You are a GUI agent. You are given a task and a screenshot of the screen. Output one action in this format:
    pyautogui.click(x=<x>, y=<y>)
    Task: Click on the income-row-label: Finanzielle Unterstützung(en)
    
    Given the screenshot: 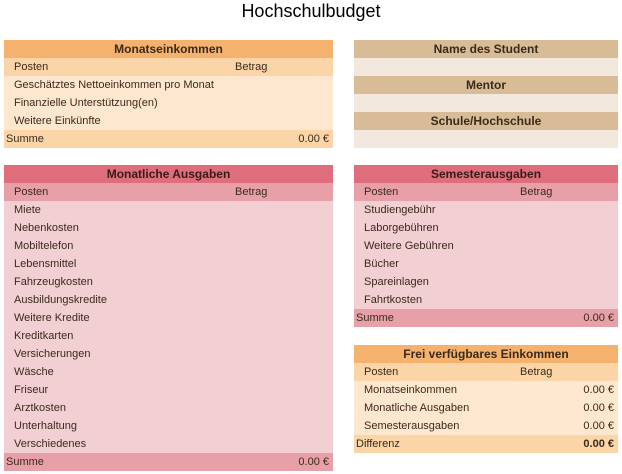 What is the action you would take?
    pyautogui.click(x=86, y=103)
    